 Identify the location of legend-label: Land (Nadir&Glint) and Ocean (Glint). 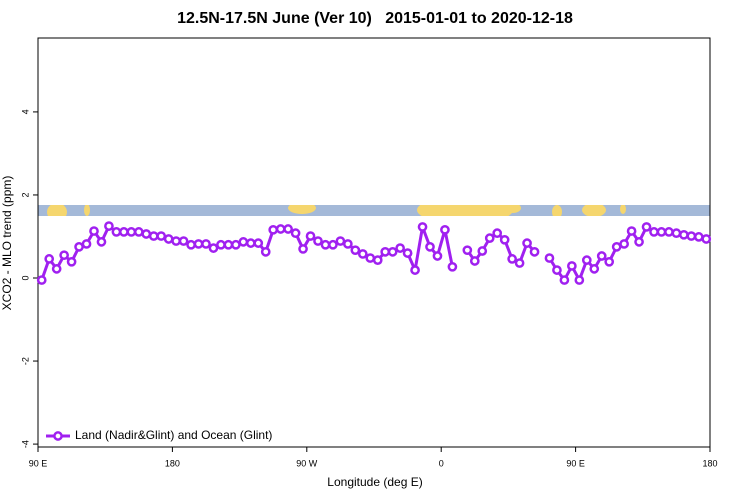
(173, 435).